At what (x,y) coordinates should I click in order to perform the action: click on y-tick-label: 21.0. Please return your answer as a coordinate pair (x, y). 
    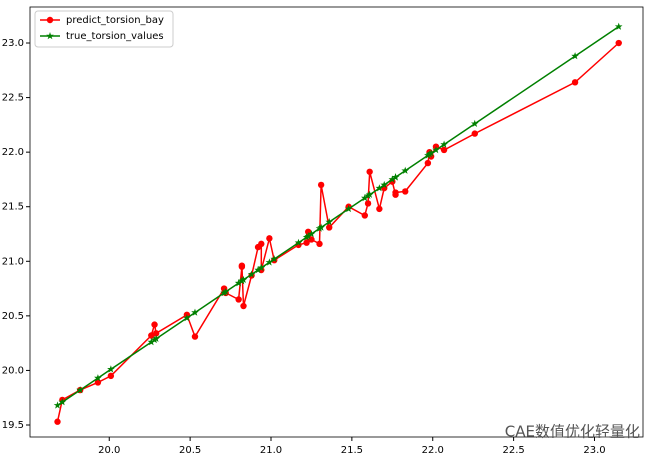
    Looking at the image, I should click on (13, 261).